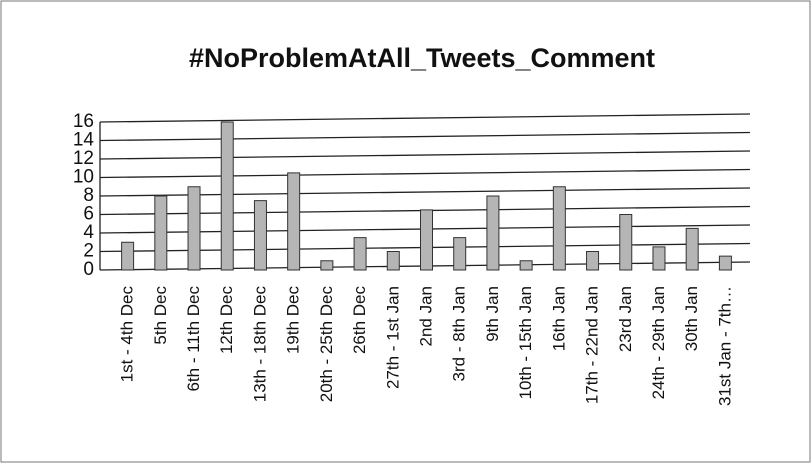 The image size is (811, 463). What do you see at coordinates (392, 337) in the screenshot?
I see `x-tick-label: 27th - 1st Jan` at bounding box center [392, 337].